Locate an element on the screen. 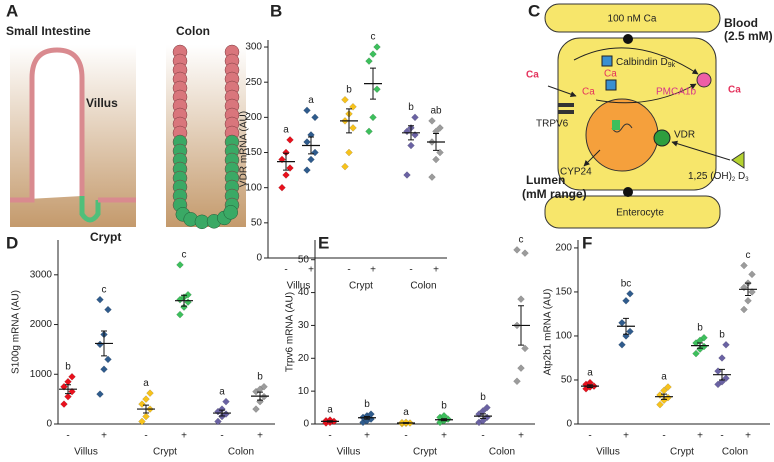  lumen-label: Lumen is located at coordinates (545, 180).